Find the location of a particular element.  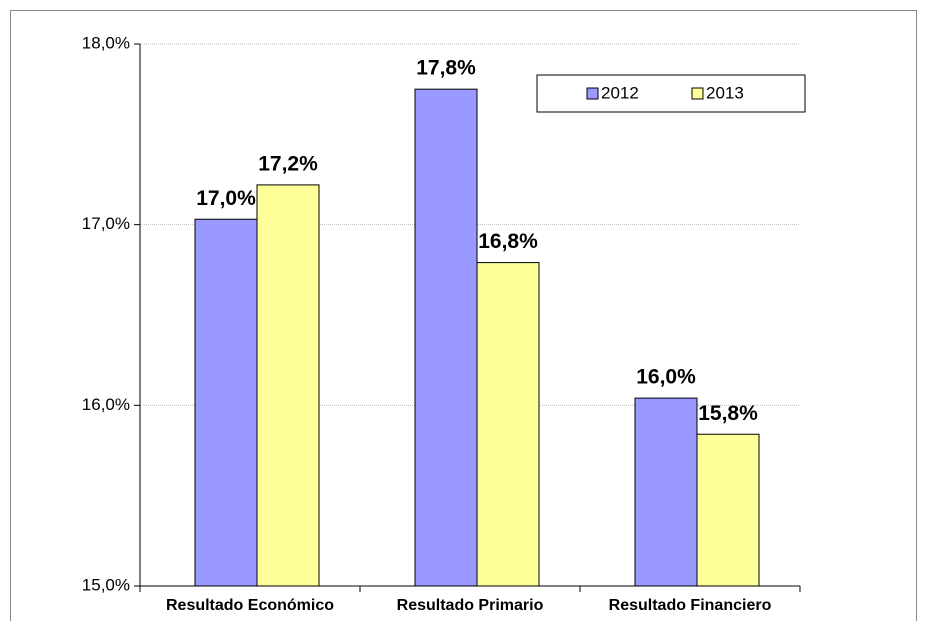

y-tick-label: 16,0% is located at coordinates (106, 404).